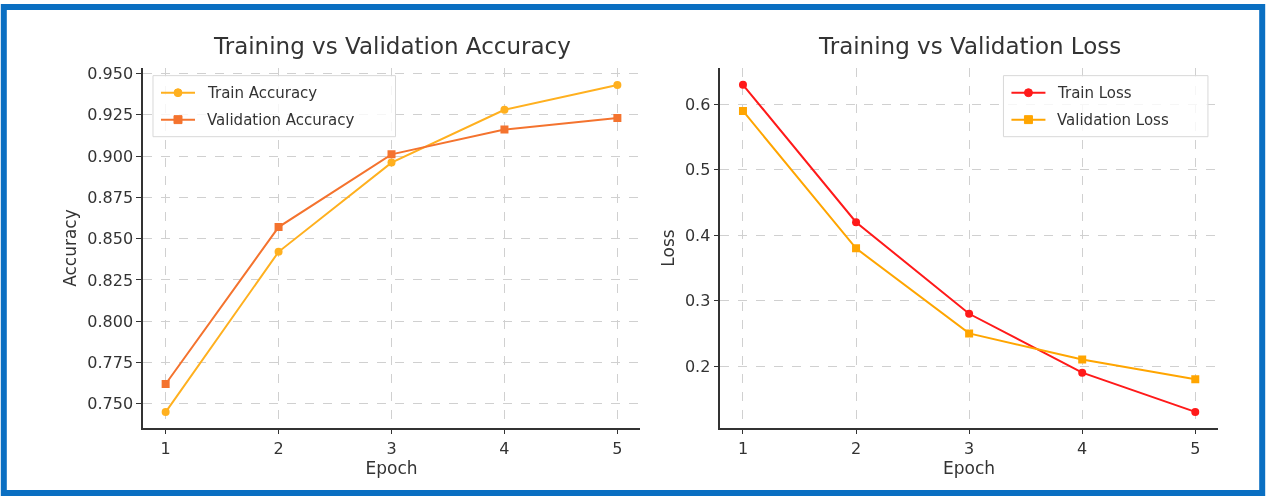 The height and width of the screenshot is (496, 1266). Describe the element at coordinates (110, 363) in the screenshot. I see `y-tick-label: 0.775` at that location.